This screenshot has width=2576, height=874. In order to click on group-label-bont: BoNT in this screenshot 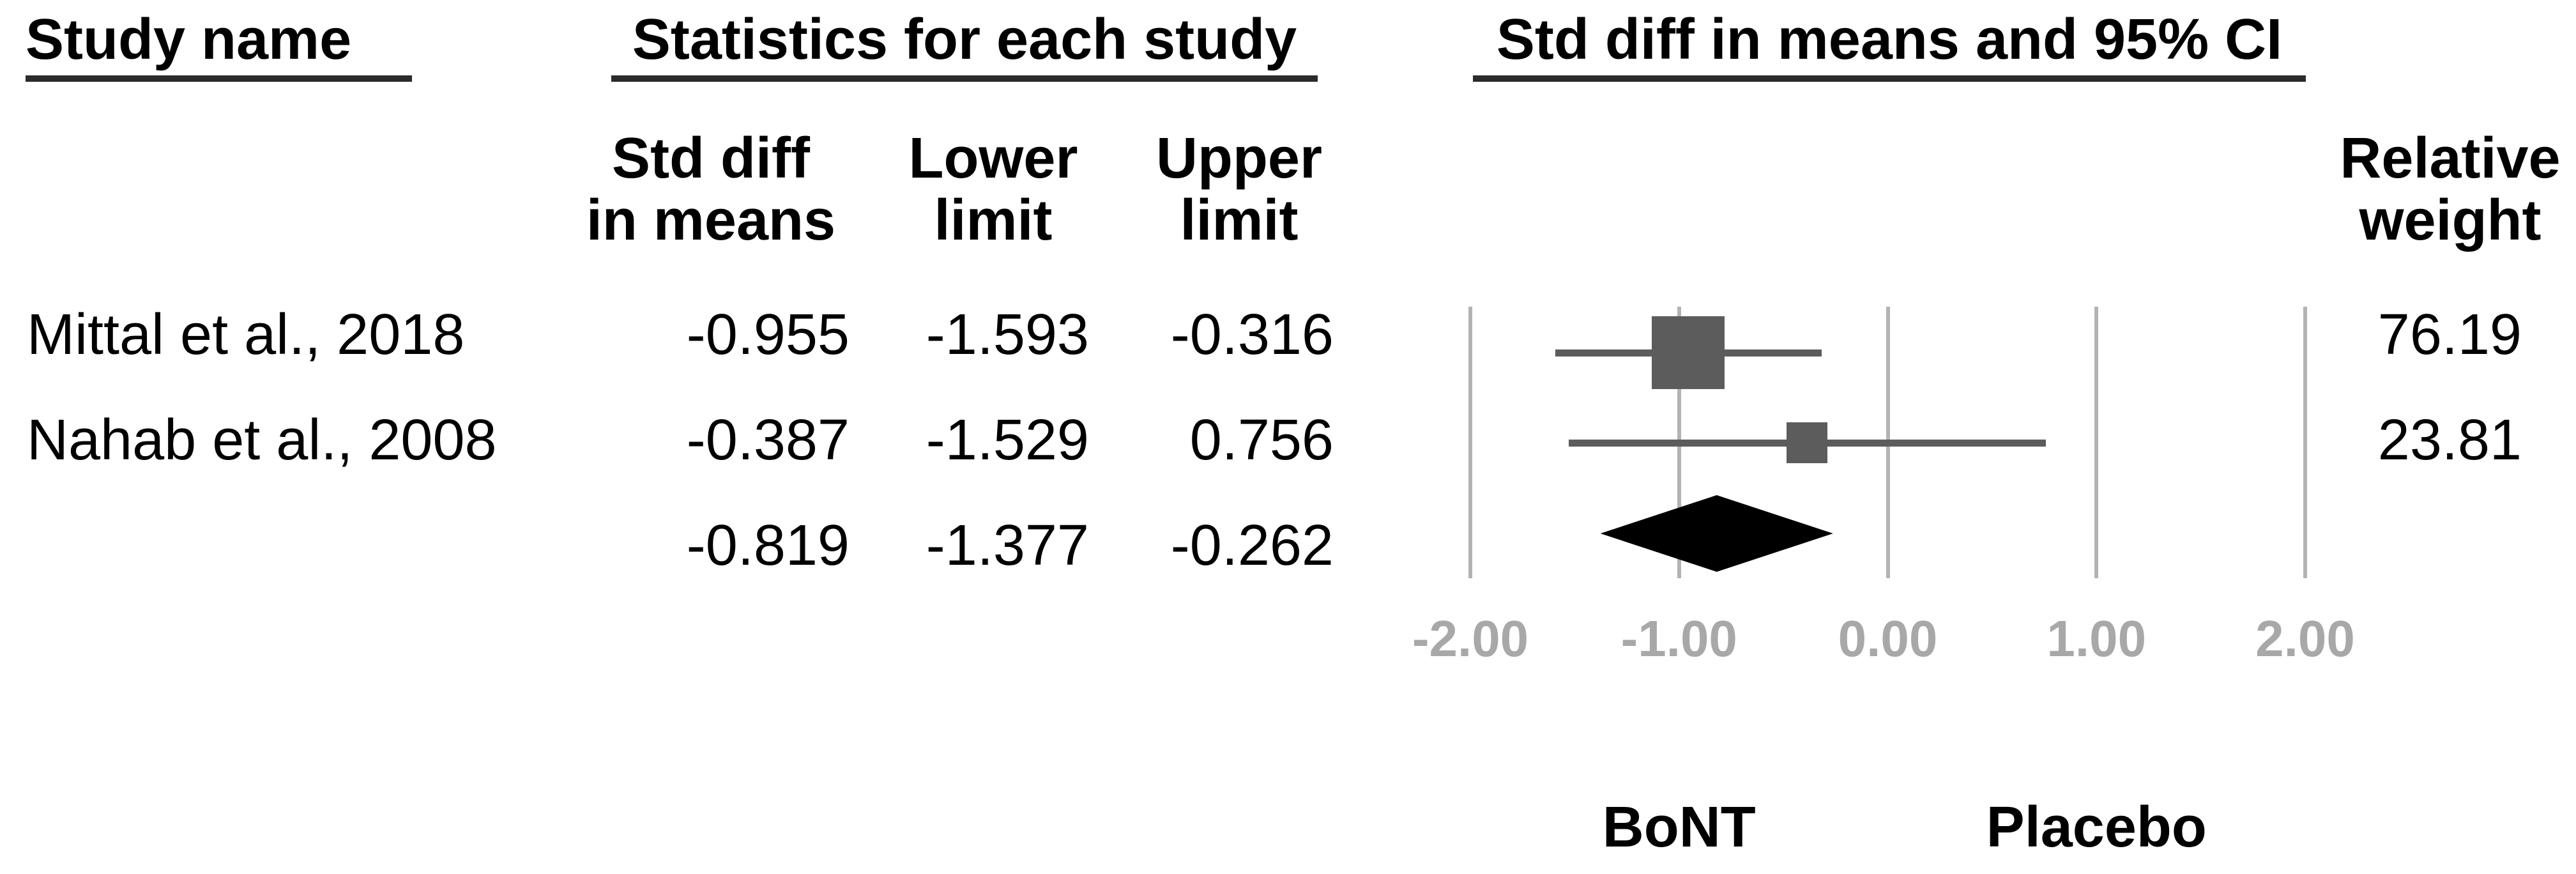, I will do `click(1679, 827)`.